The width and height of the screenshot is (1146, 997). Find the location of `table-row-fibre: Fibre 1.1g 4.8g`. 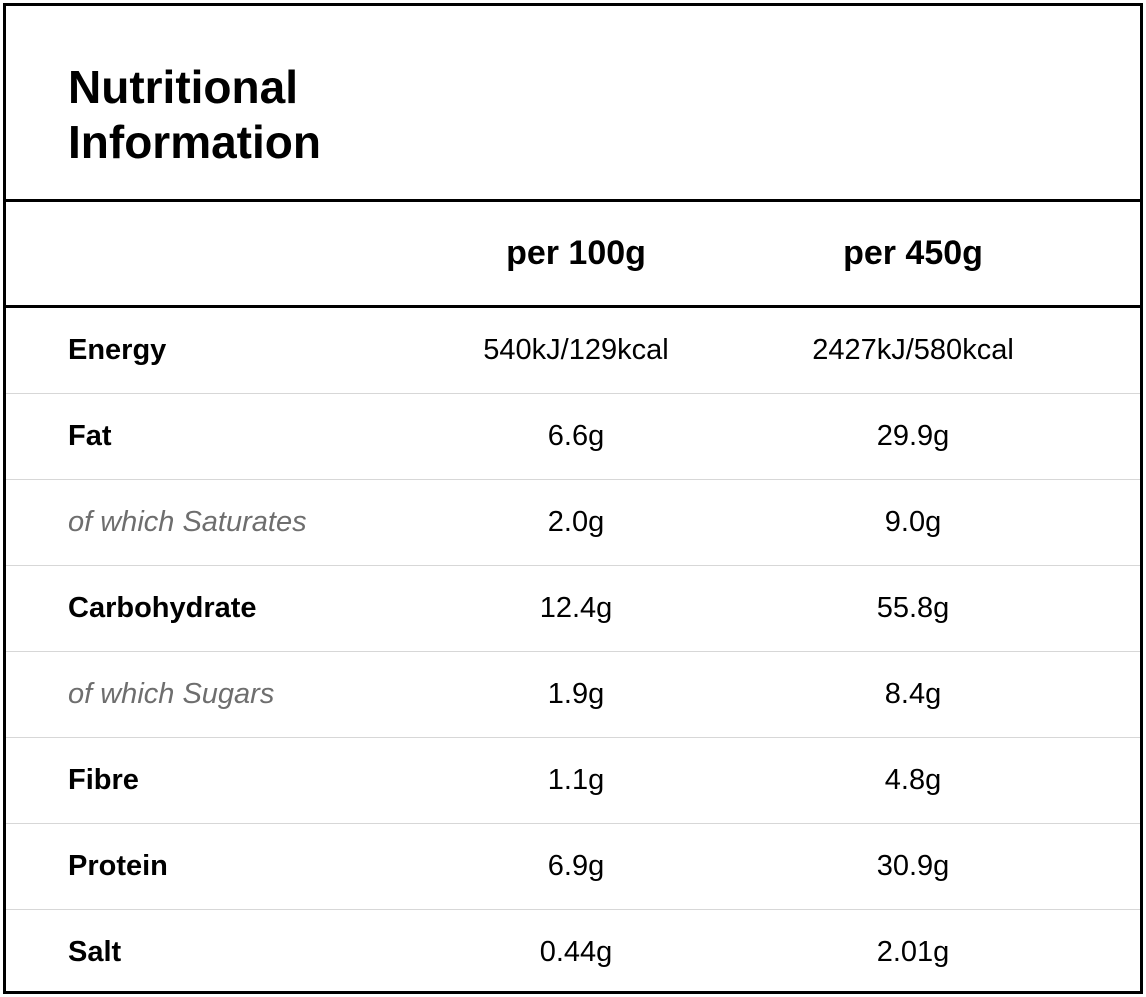

table-row-fibre: Fibre 1.1g 4.8g is located at coordinates (573, 781).